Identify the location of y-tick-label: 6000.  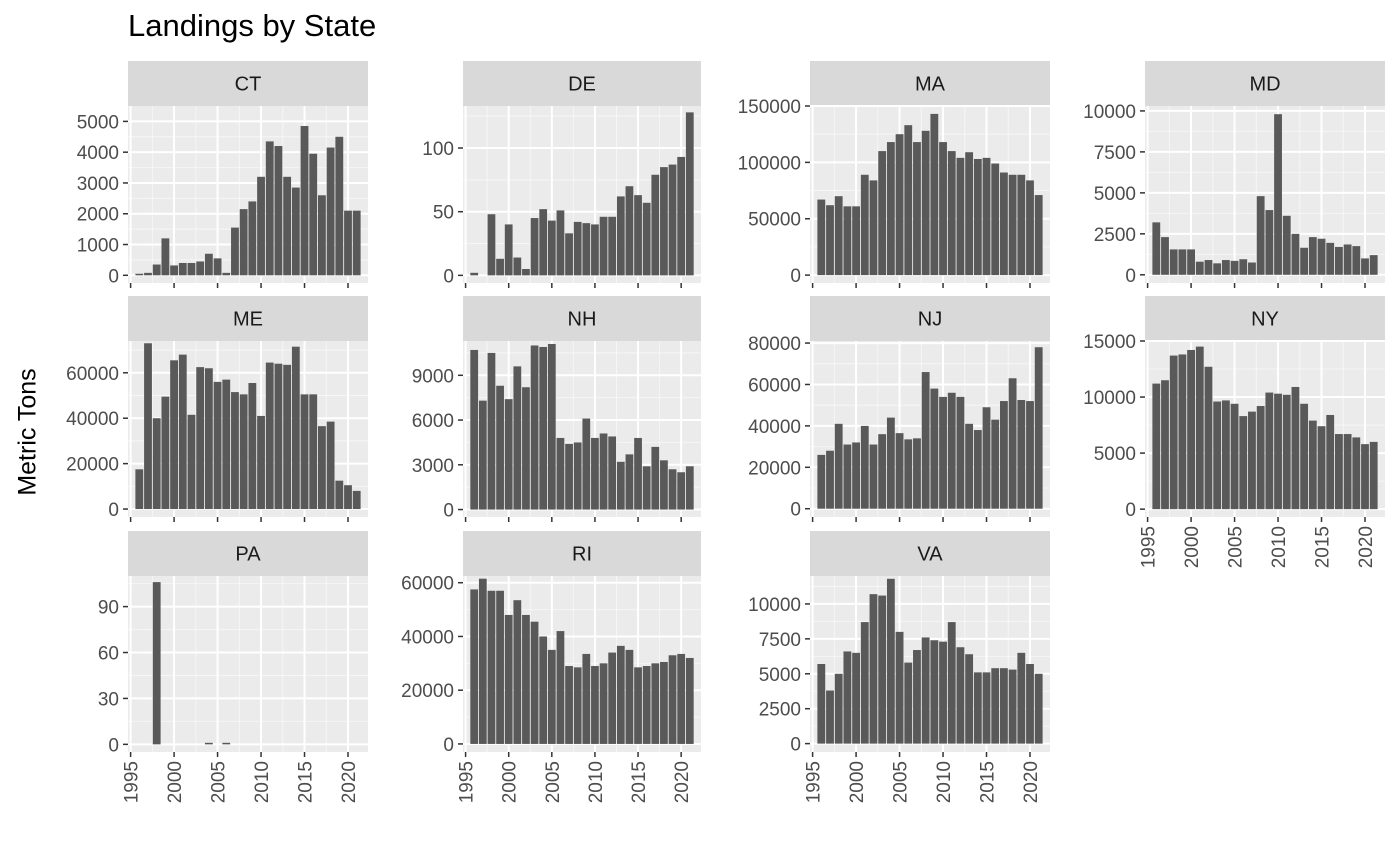
(433, 421).